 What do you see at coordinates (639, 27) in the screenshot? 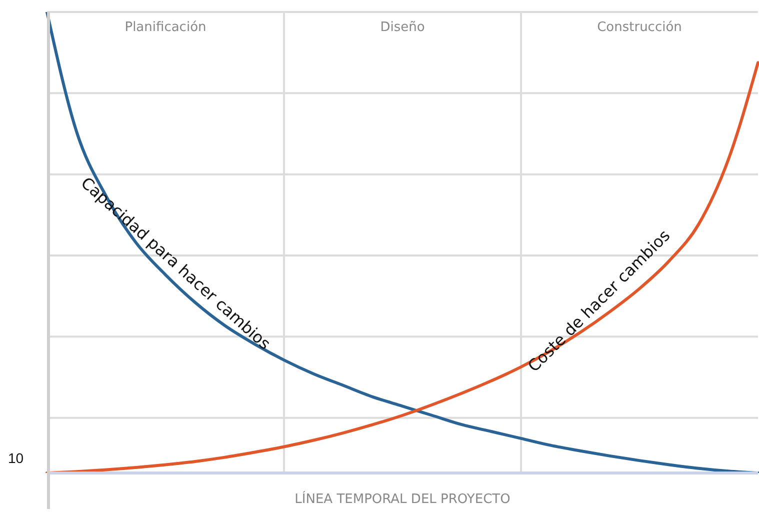
I see `annotation: Construcción` at bounding box center [639, 27].